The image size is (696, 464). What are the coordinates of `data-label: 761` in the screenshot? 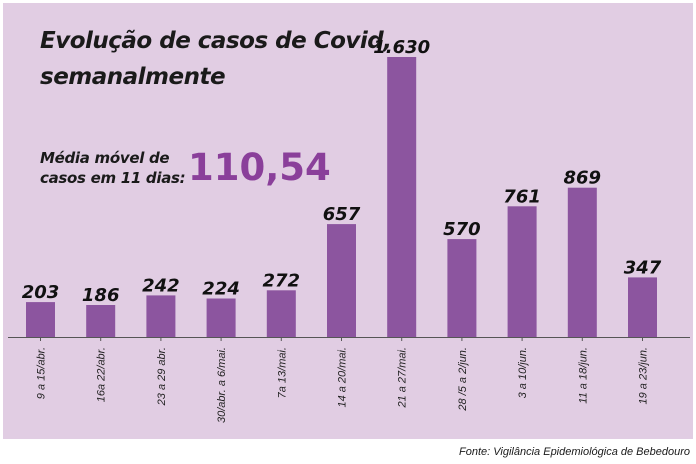 It's located at (522, 196).